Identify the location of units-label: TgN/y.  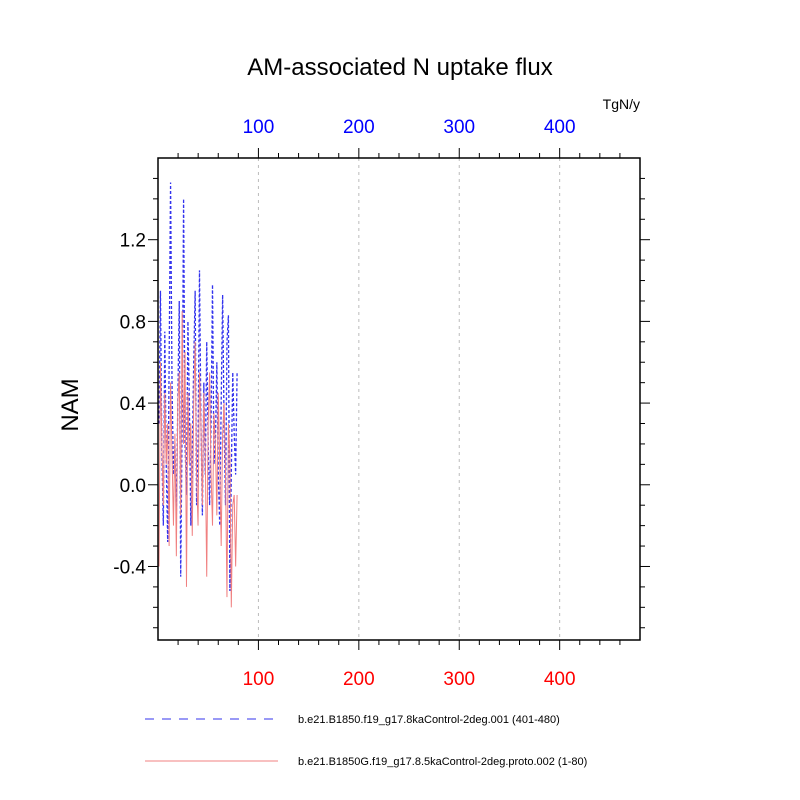
(621, 104).